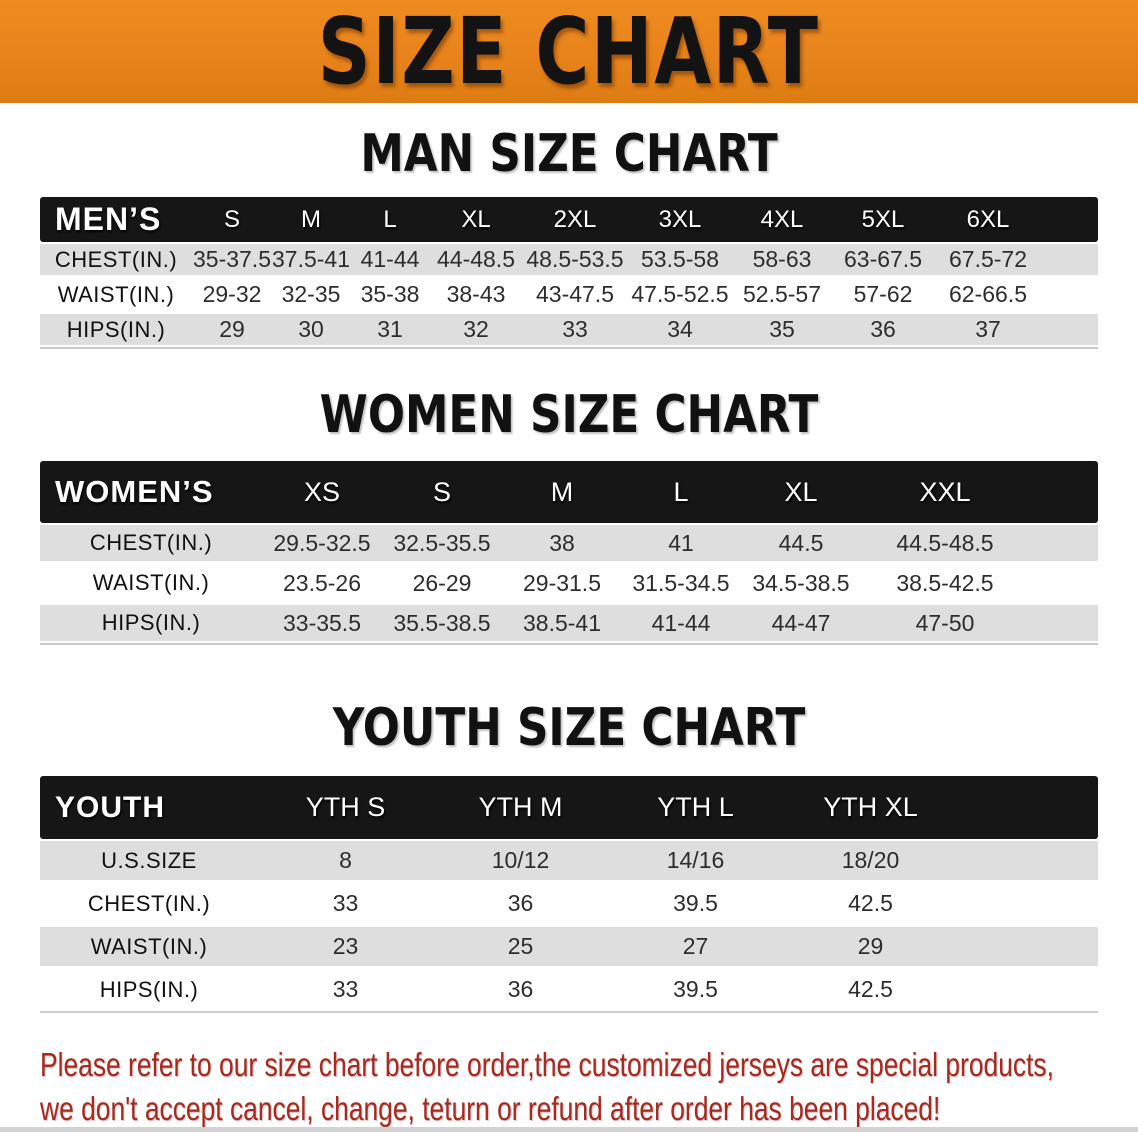 Image resolution: width=1138 pixels, height=1132 pixels. I want to click on size-cell: 52.5-57, so click(782, 294).